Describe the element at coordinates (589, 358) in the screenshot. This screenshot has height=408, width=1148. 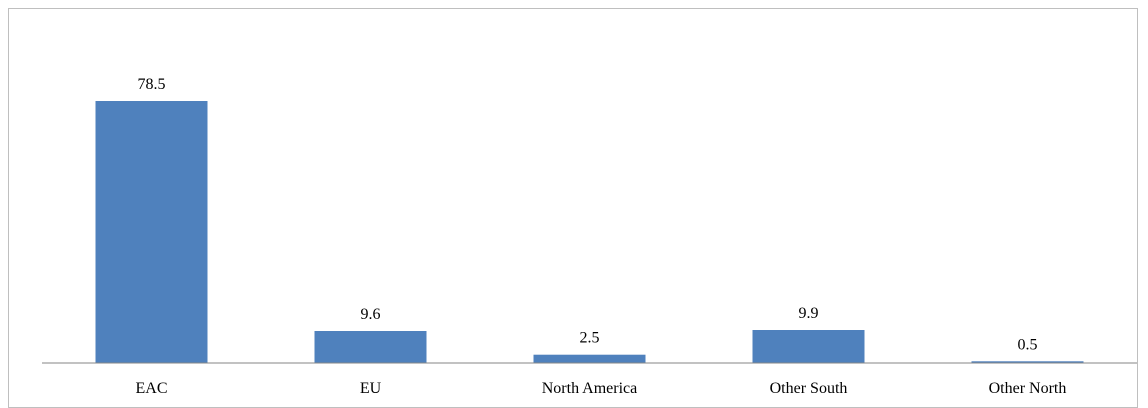
I see `bar-north-america` at that location.